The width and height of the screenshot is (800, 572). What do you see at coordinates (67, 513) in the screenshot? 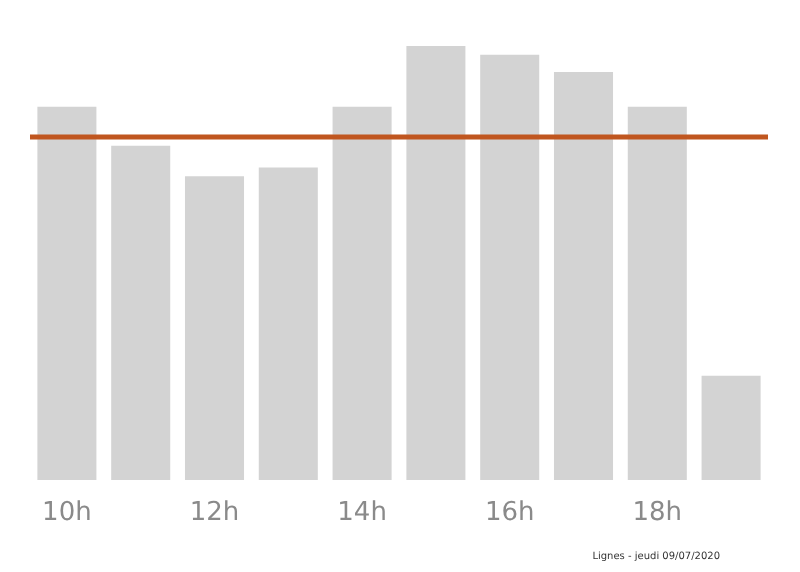
I see `x-tick-label: 10h` at bounding box center [67, 513].